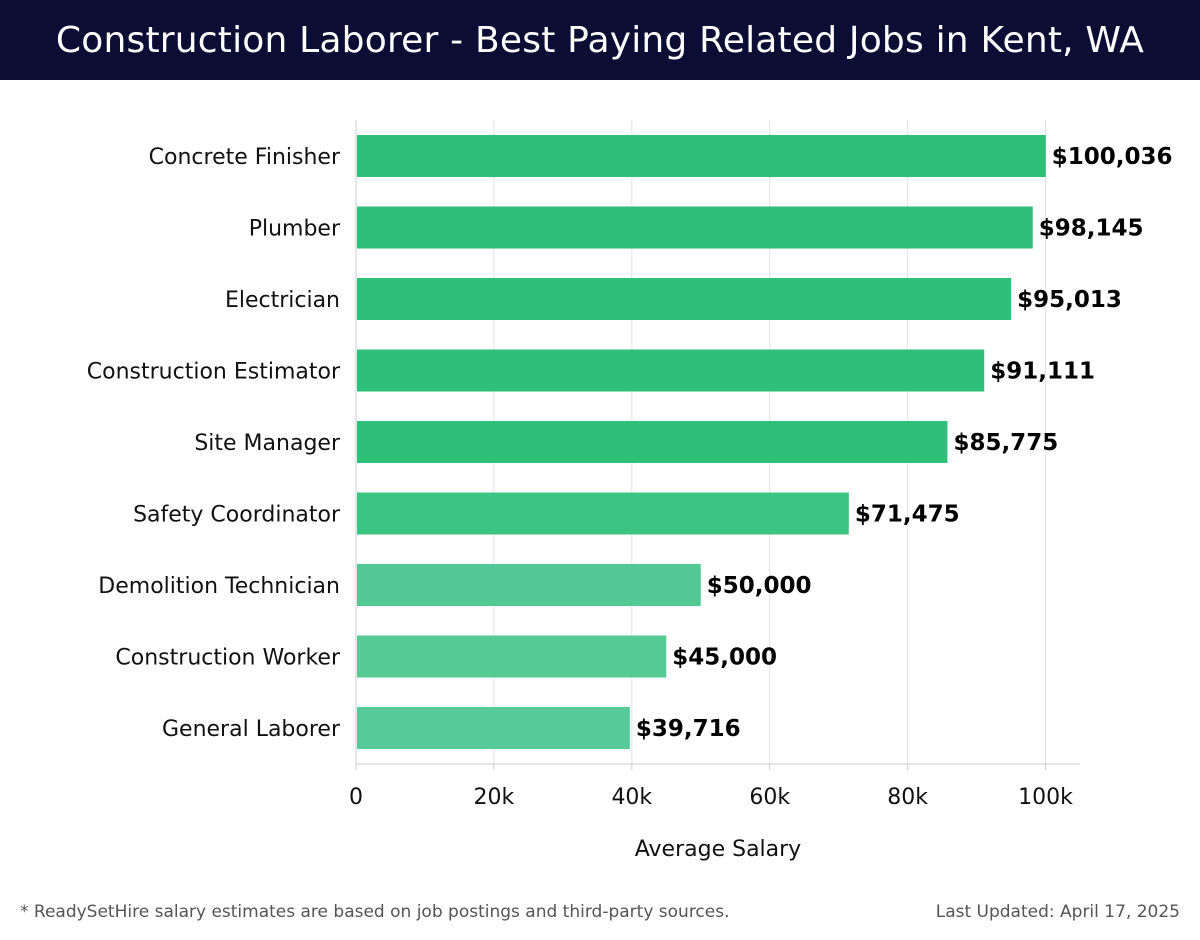 This screenshot has width=1200, height=940. What do you see at coordinates (356, 797) in the screenshot?
I see `x-tick-label: 0` at bounding box center [356, 797].